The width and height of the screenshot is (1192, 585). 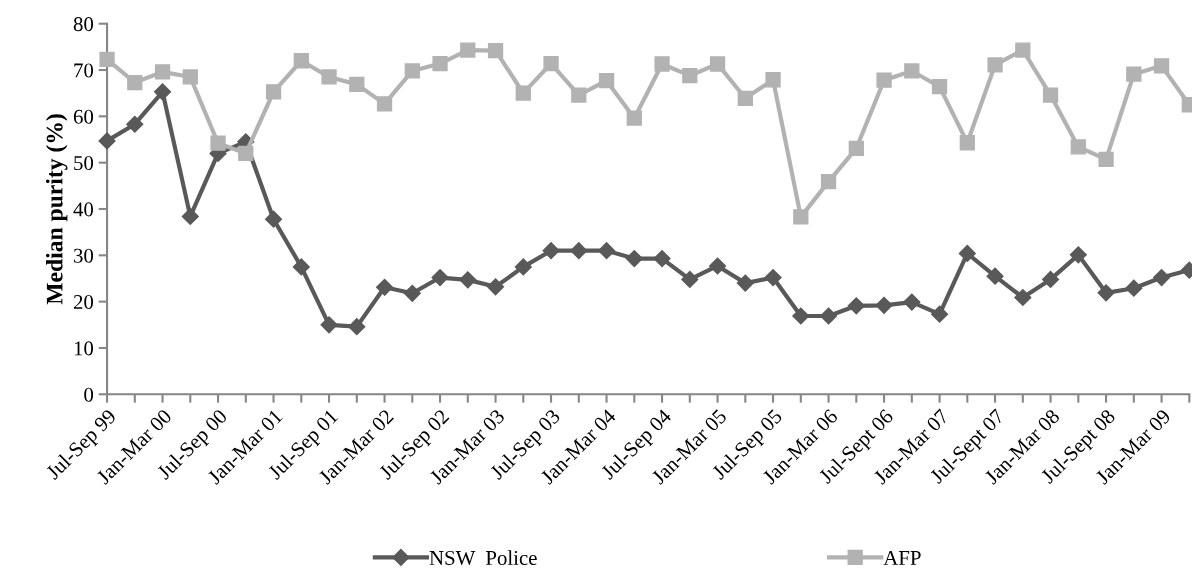 What do you see at coordinates (83, 24) in the screenshot?
I see `y-tick-label: 80` at bounding box center [83, 24].